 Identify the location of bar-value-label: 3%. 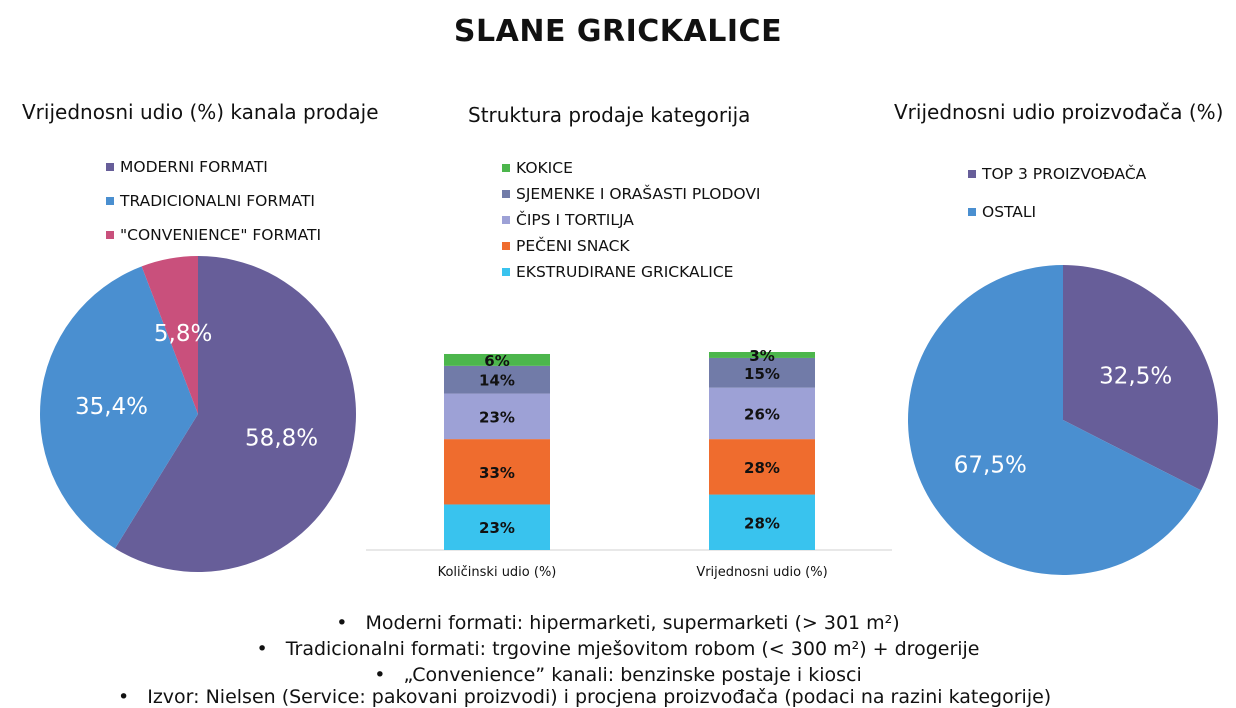
(761, 356).